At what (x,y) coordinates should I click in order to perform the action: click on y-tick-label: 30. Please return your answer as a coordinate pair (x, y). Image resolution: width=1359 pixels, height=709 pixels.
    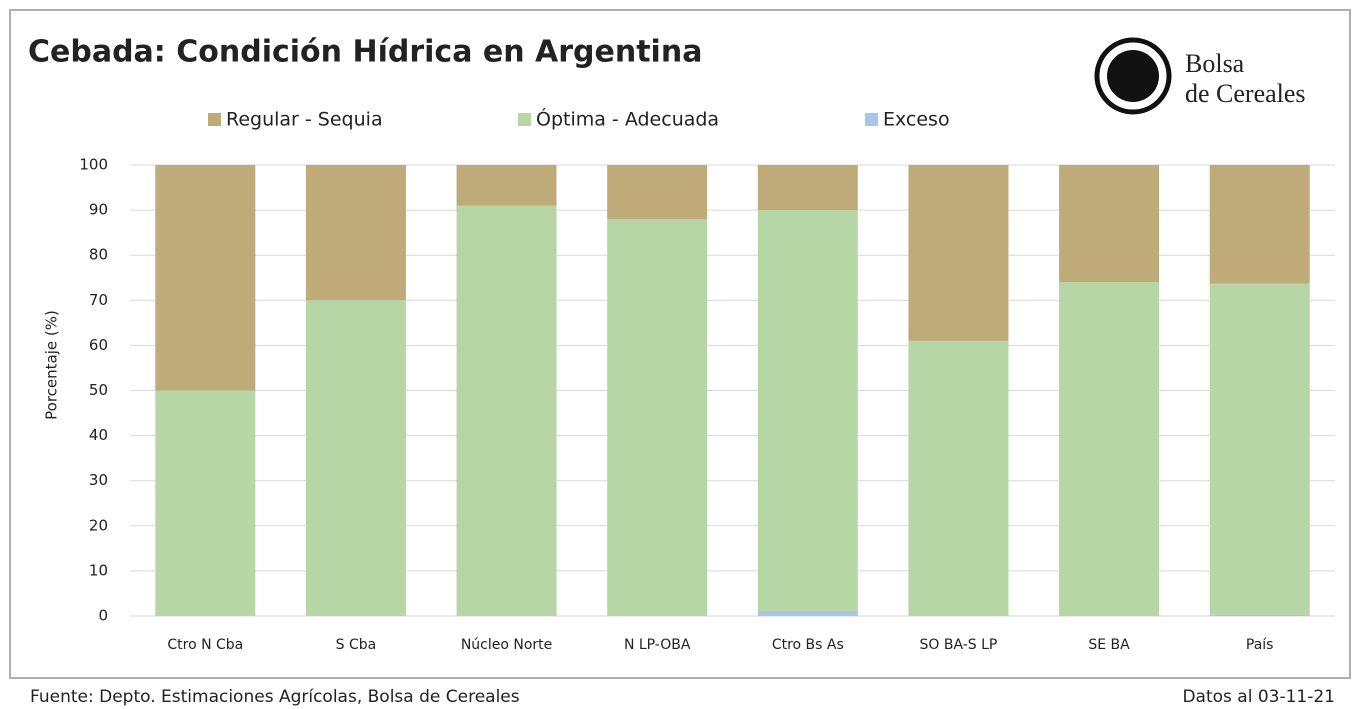
    Looking at the image, I should click on (98, 480).